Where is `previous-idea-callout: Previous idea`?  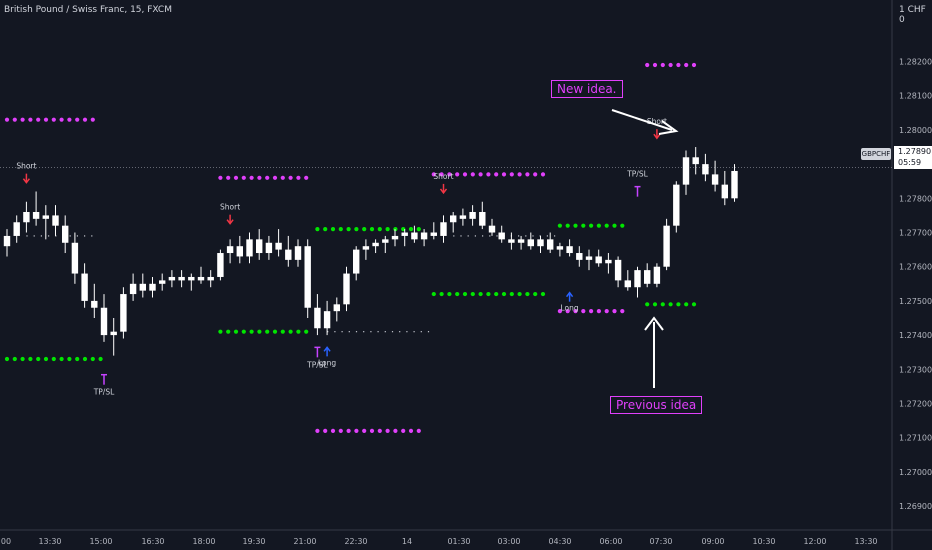
previous-idea-callout: Previous idea is located at coordinates (656, 405).